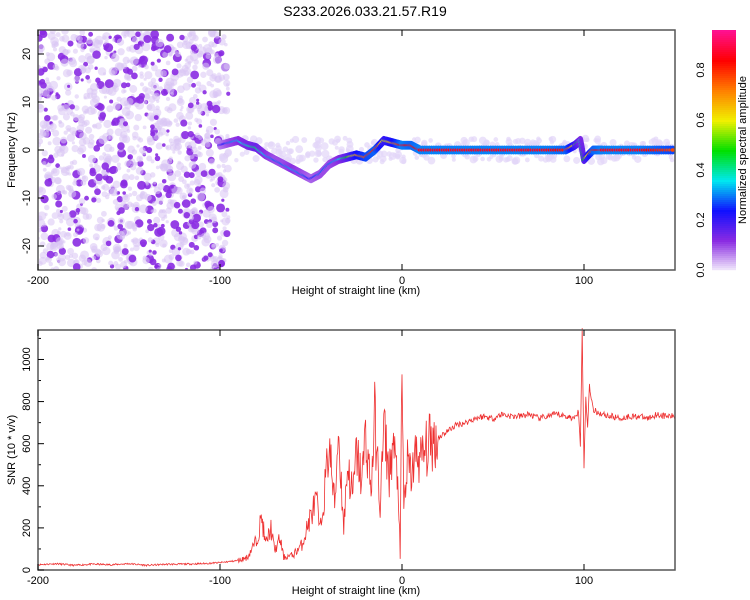 Image resolution: width=750 pixels, height=600 pixels. What do you see at coordinates (220, 581) in the screenshot?
I see `x-tick-label: -100` at bounding box center [220, 581].